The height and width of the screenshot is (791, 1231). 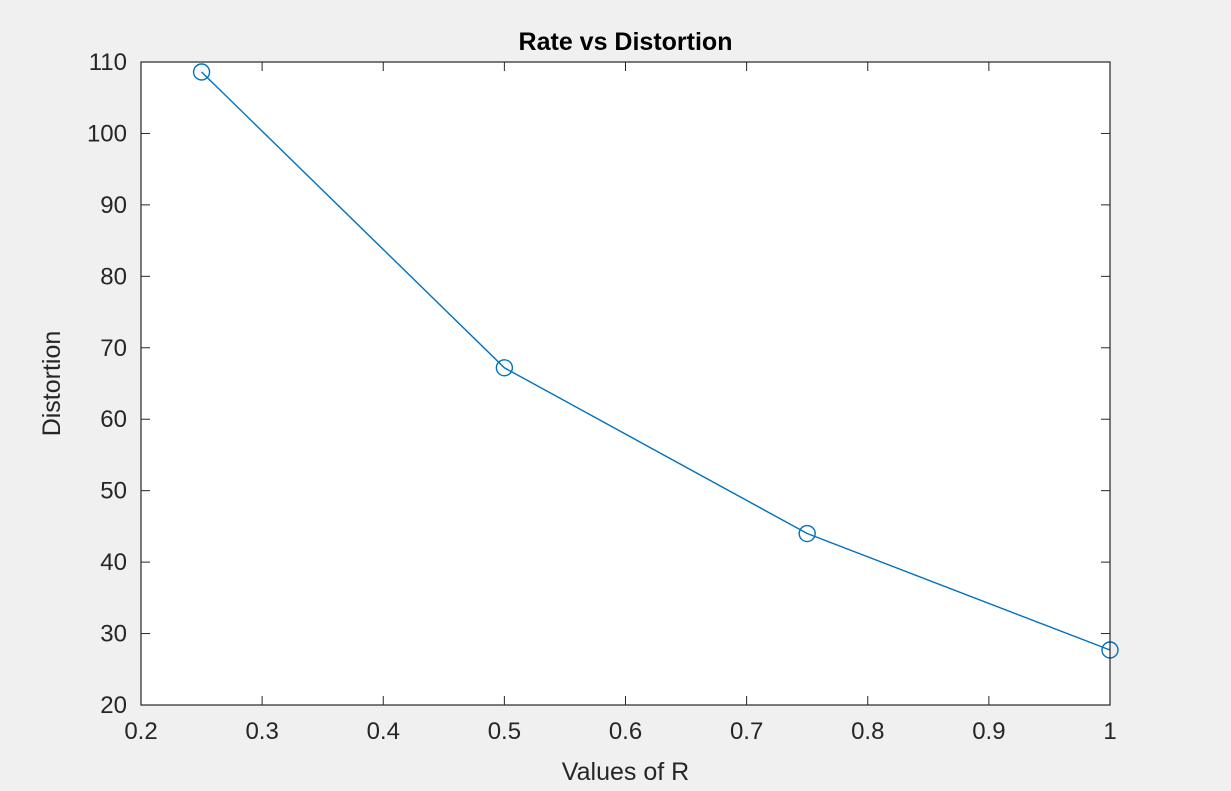 I want to click on y-tick-label: 30, so click(x=113, y=634).